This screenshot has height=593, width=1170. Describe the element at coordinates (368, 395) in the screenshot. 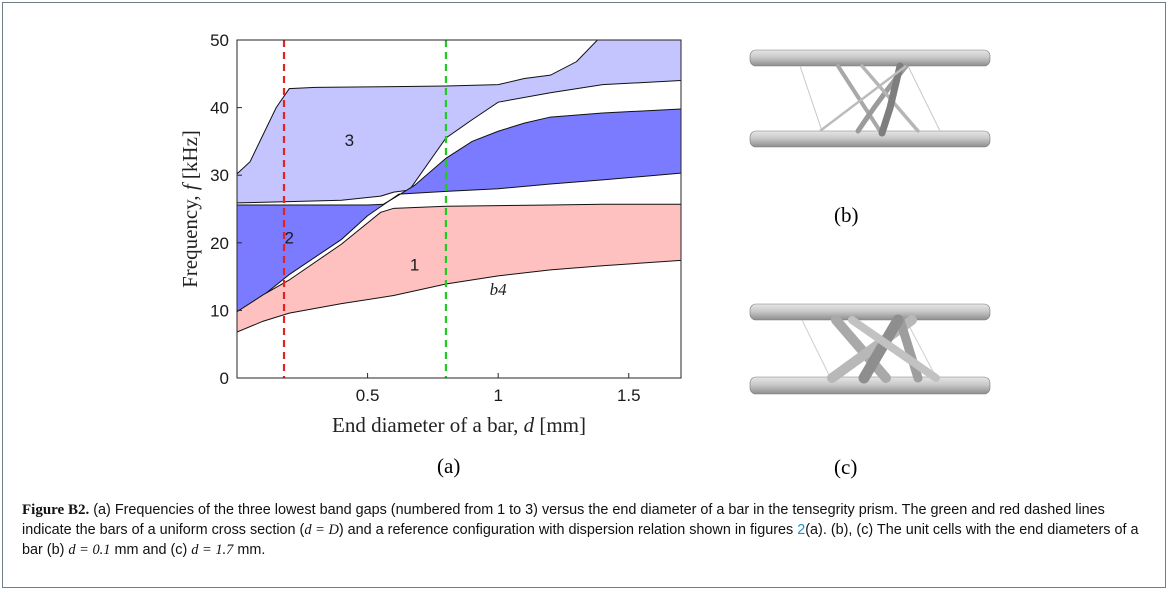

I see `x-tick-label: 0.5` at that location.